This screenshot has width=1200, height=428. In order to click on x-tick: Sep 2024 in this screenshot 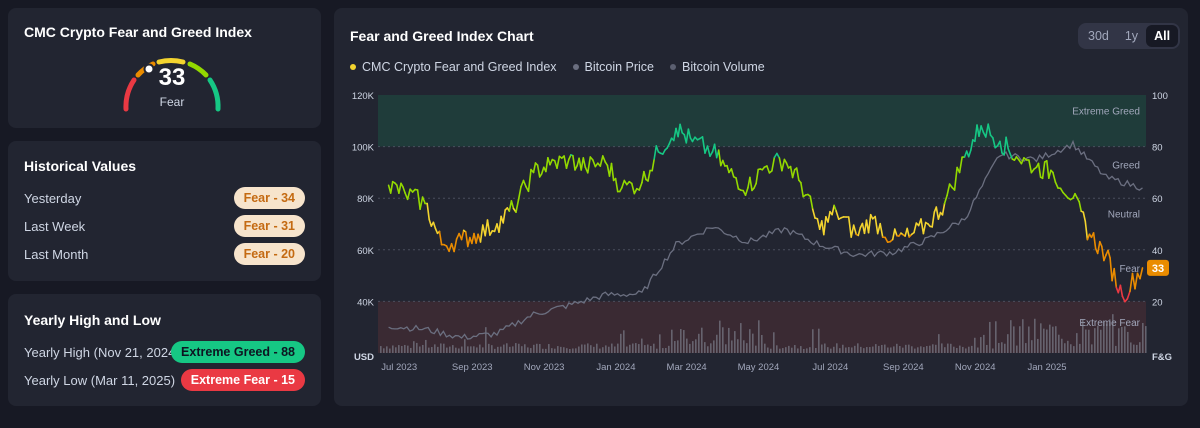, I will do `click(903, 367)`.